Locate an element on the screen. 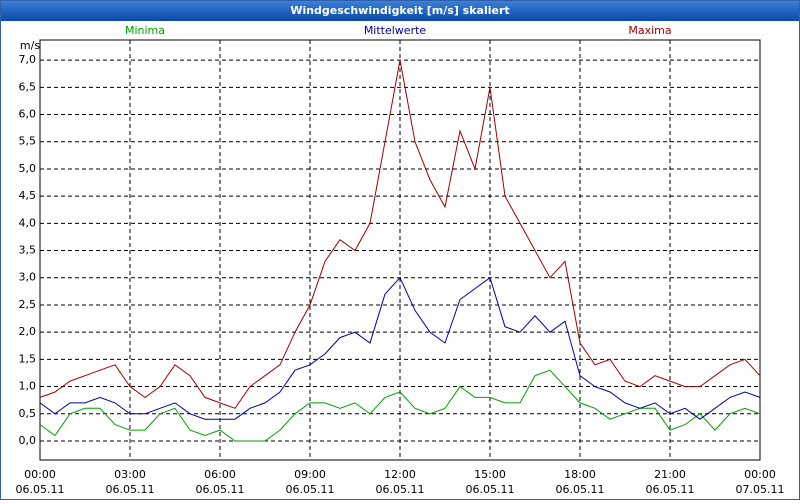  x-tick-label: 12:00 is located at coordinates (400, 474).